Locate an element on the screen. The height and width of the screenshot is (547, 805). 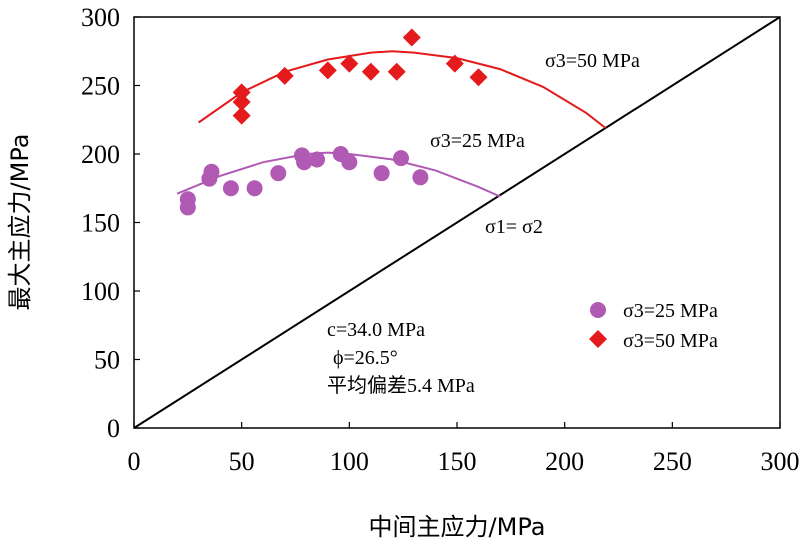
x-tick-label: 150 is located at coordinates (457, 461).